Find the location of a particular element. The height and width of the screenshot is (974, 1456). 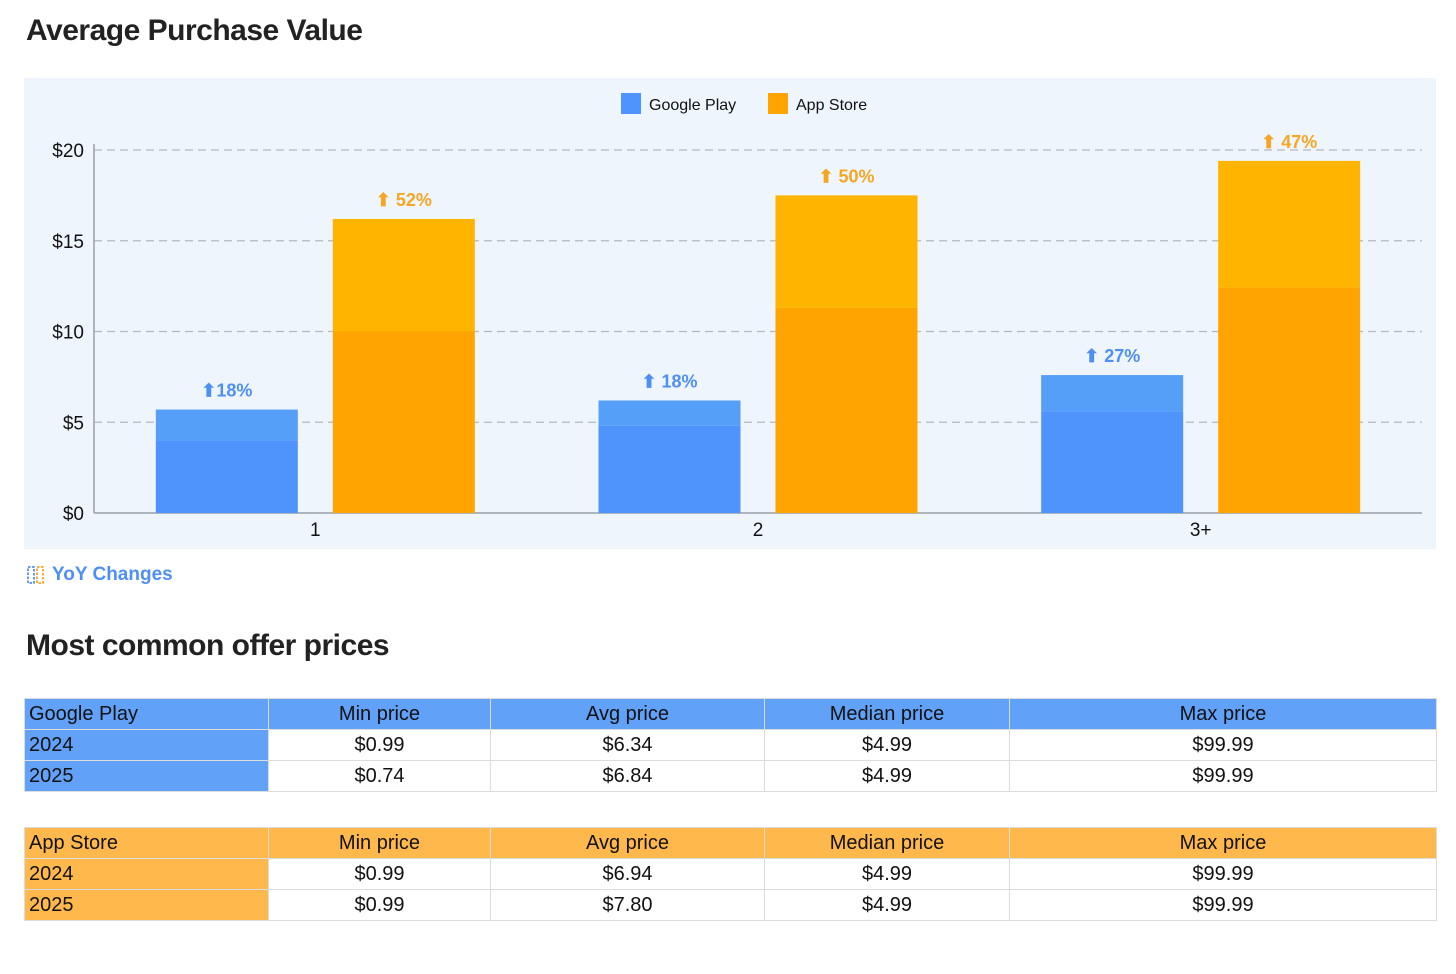

legend-swatch-app-store is located at coordinates (778, 103).